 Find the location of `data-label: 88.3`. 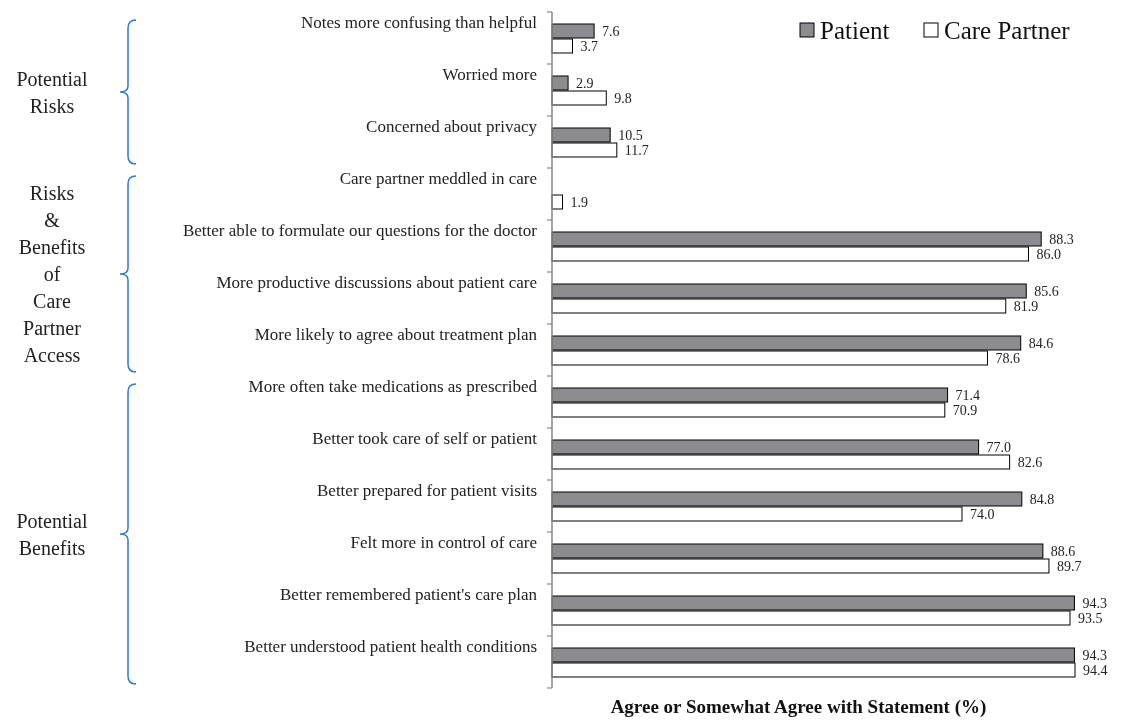

data-label: 88.3 is located at coordinates (1061, 239).